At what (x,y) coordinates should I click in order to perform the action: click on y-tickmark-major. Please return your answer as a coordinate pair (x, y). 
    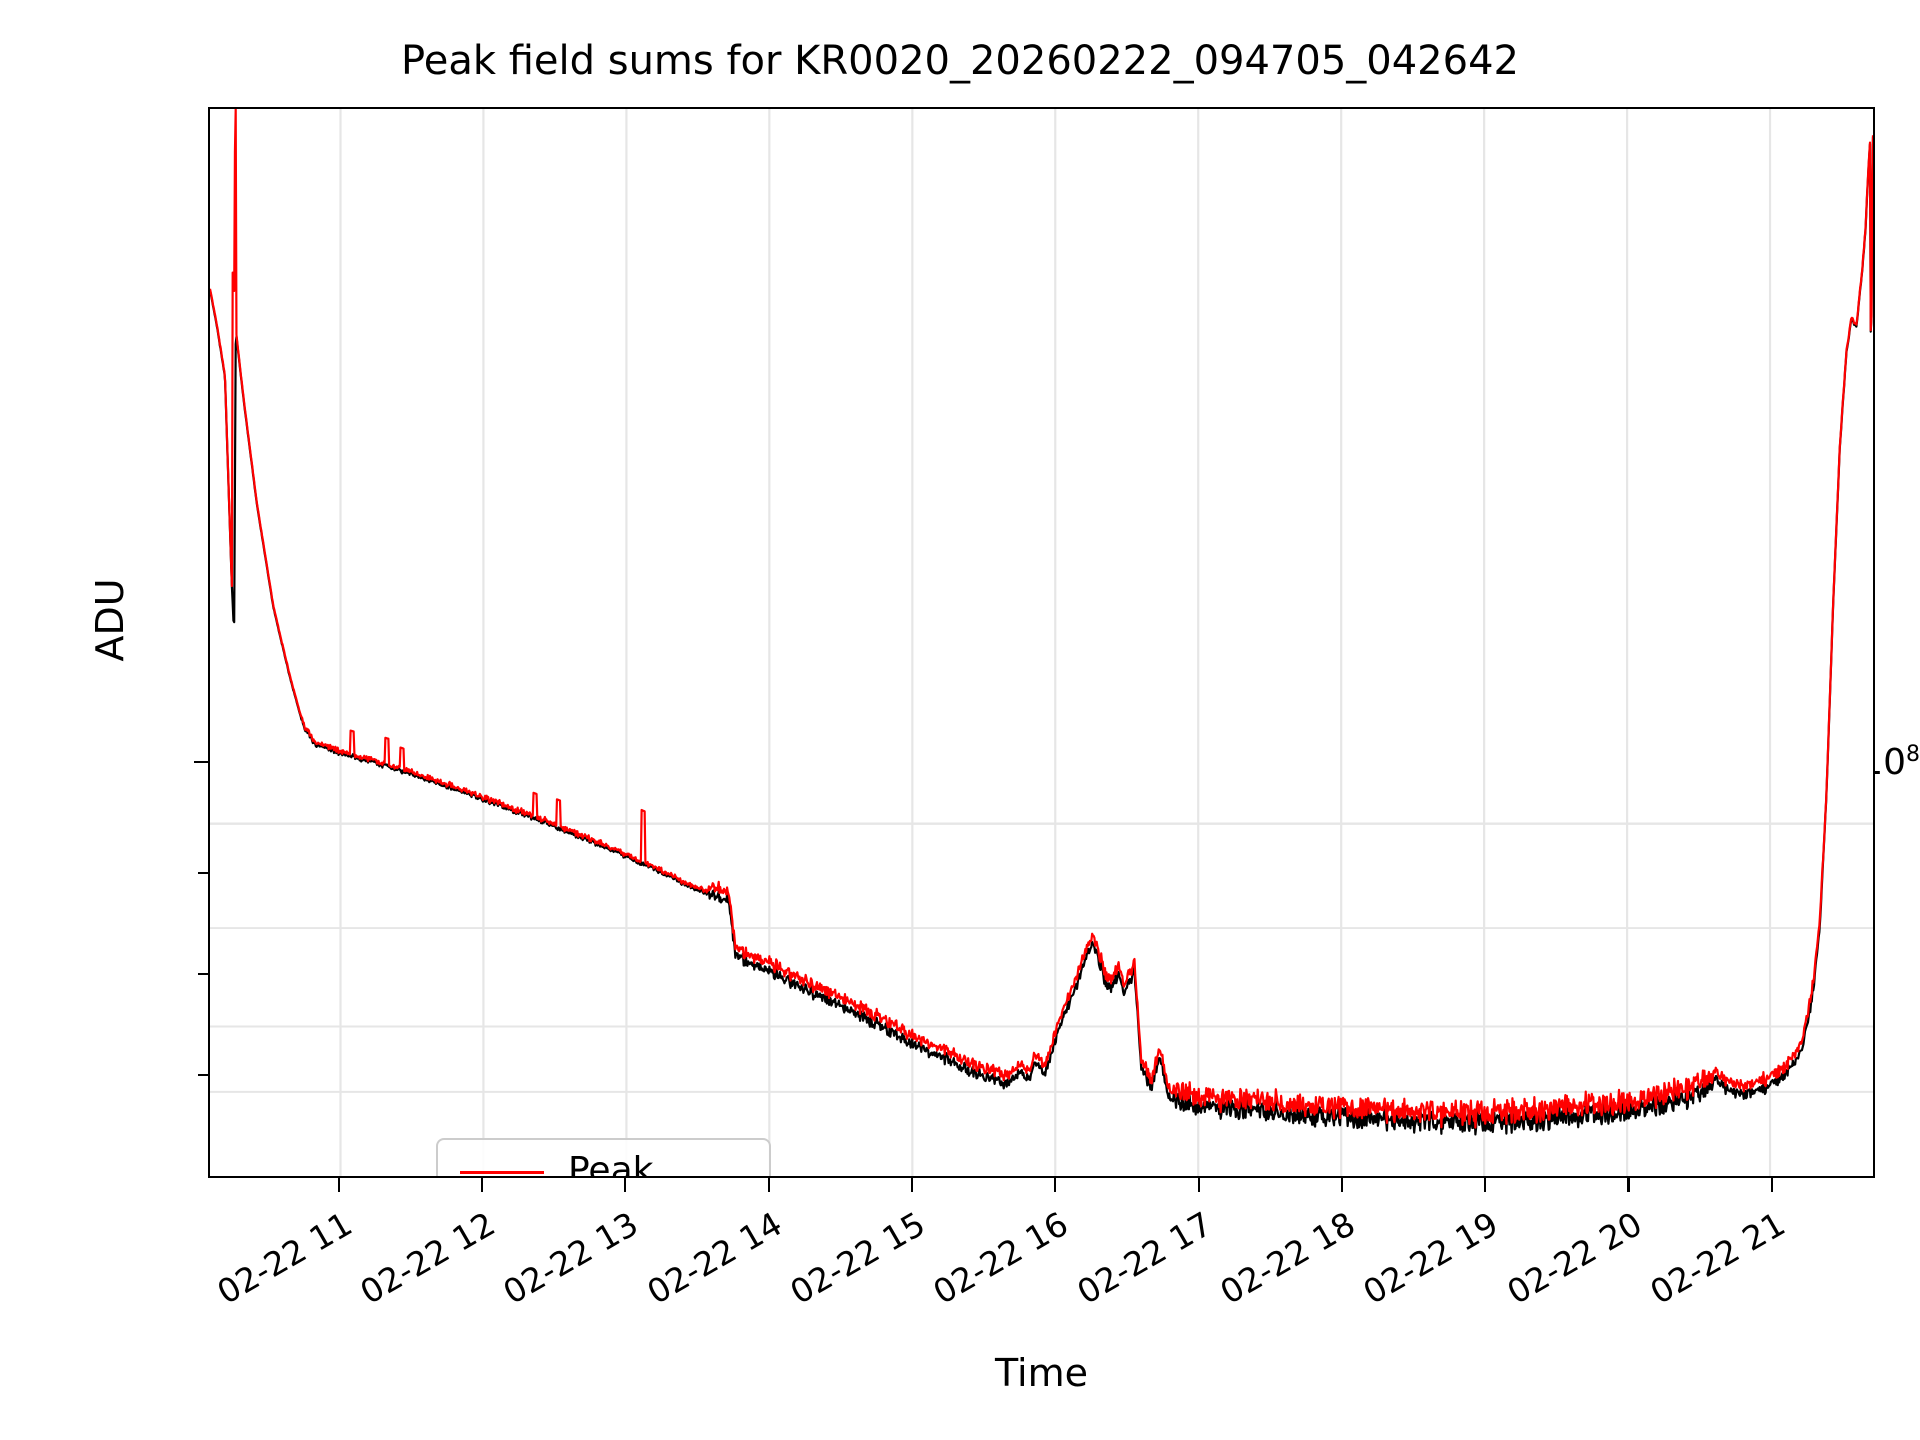
    Looking at the image, I should click on (201, 762).